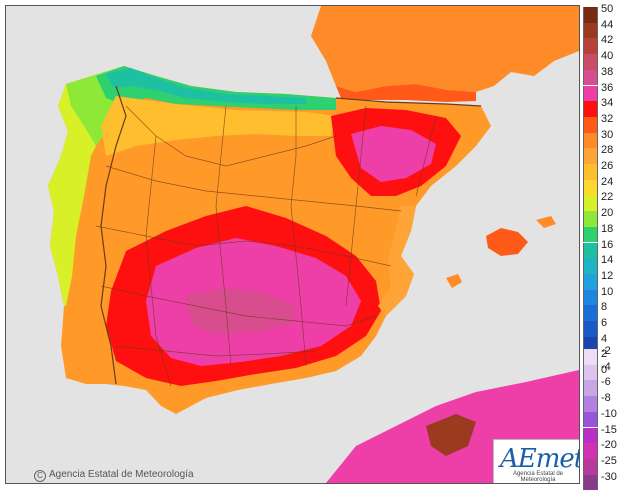  I want to click on legend-upper-label: 2, so click(604, 354).